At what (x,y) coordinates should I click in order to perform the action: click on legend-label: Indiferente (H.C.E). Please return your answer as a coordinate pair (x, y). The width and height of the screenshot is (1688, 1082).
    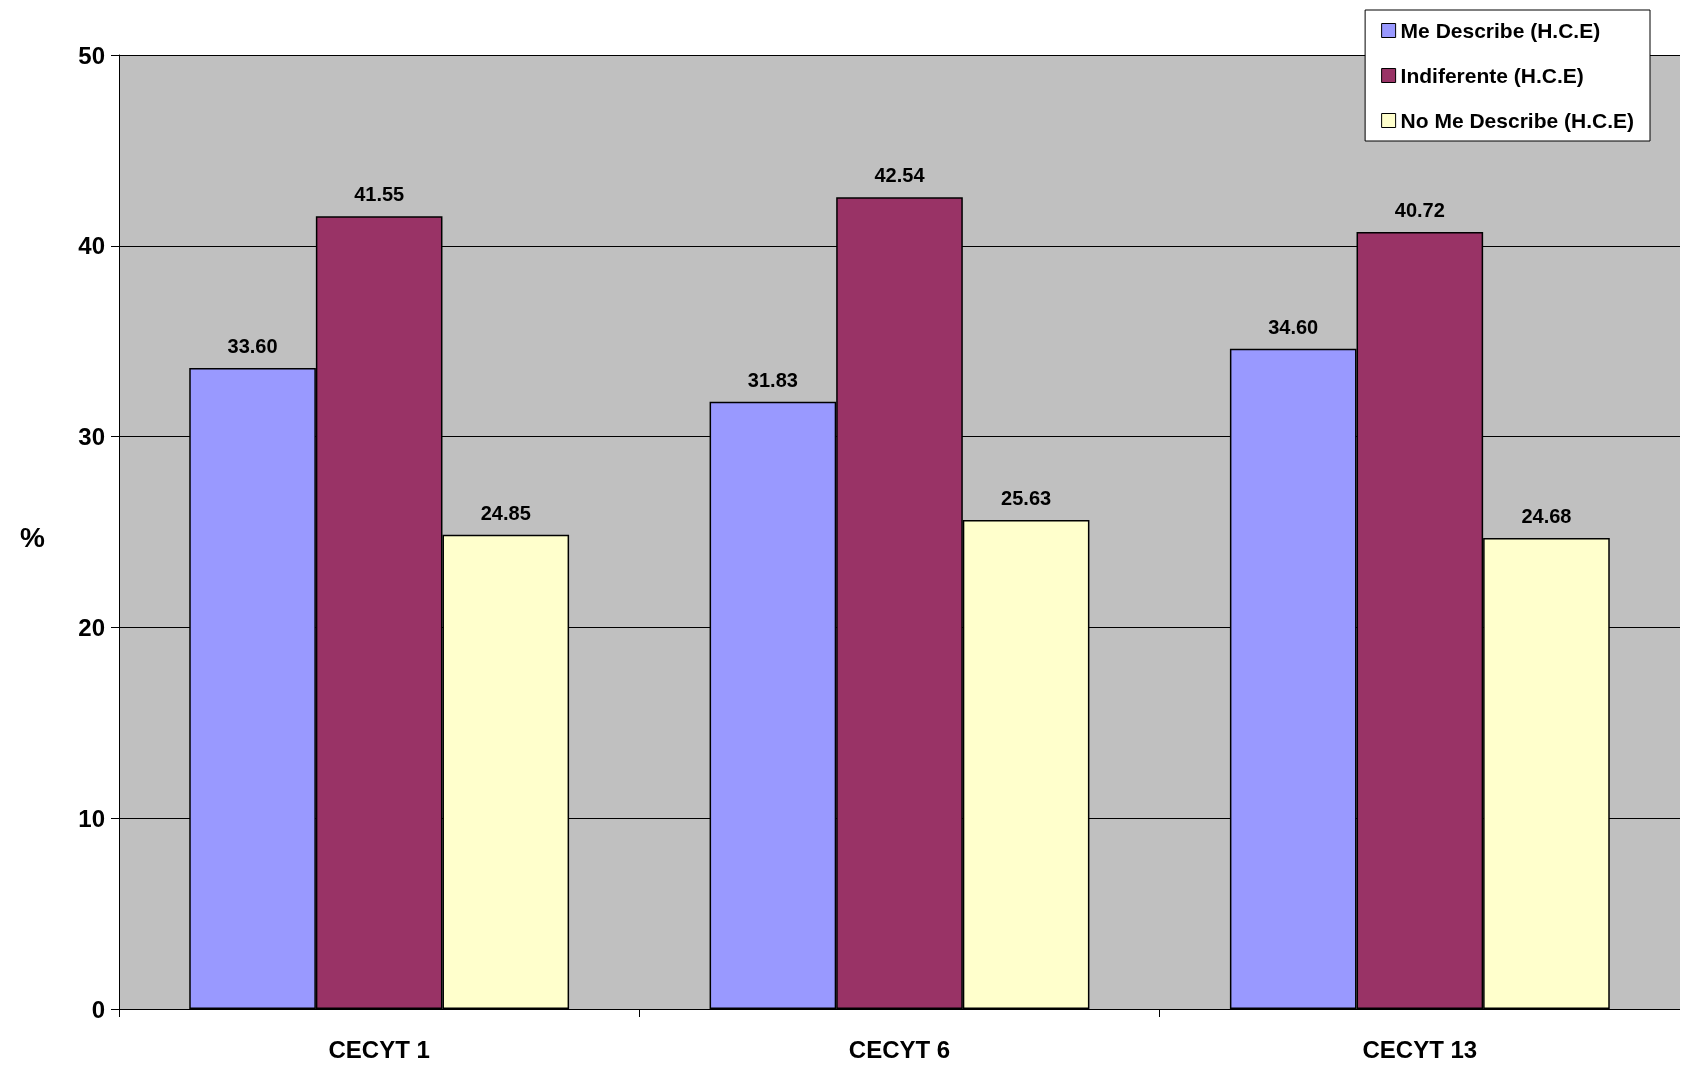
    Looking at the image, I should click on (1492, 75).